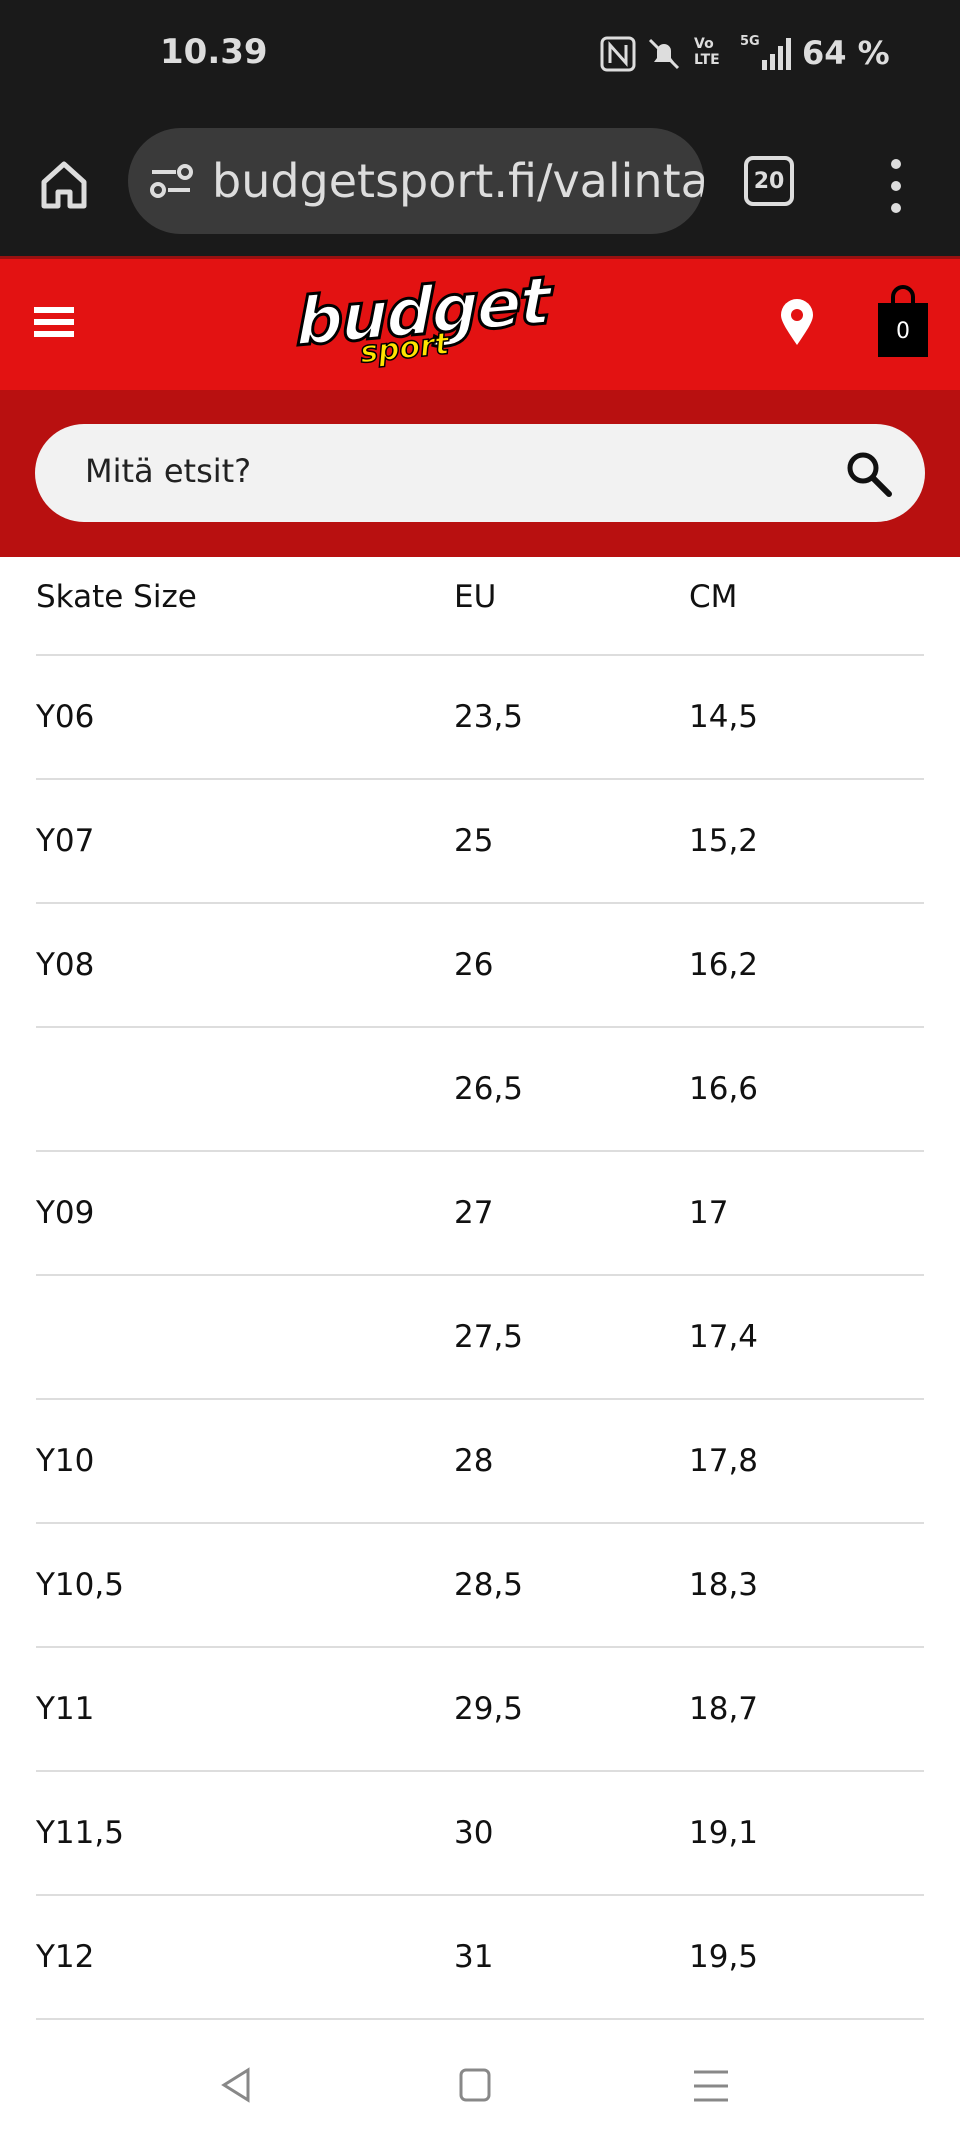 Image resolution: width=960 pixels, height=2144 pixels. I want to click on table-cell: Y11, so click(65, 1709).